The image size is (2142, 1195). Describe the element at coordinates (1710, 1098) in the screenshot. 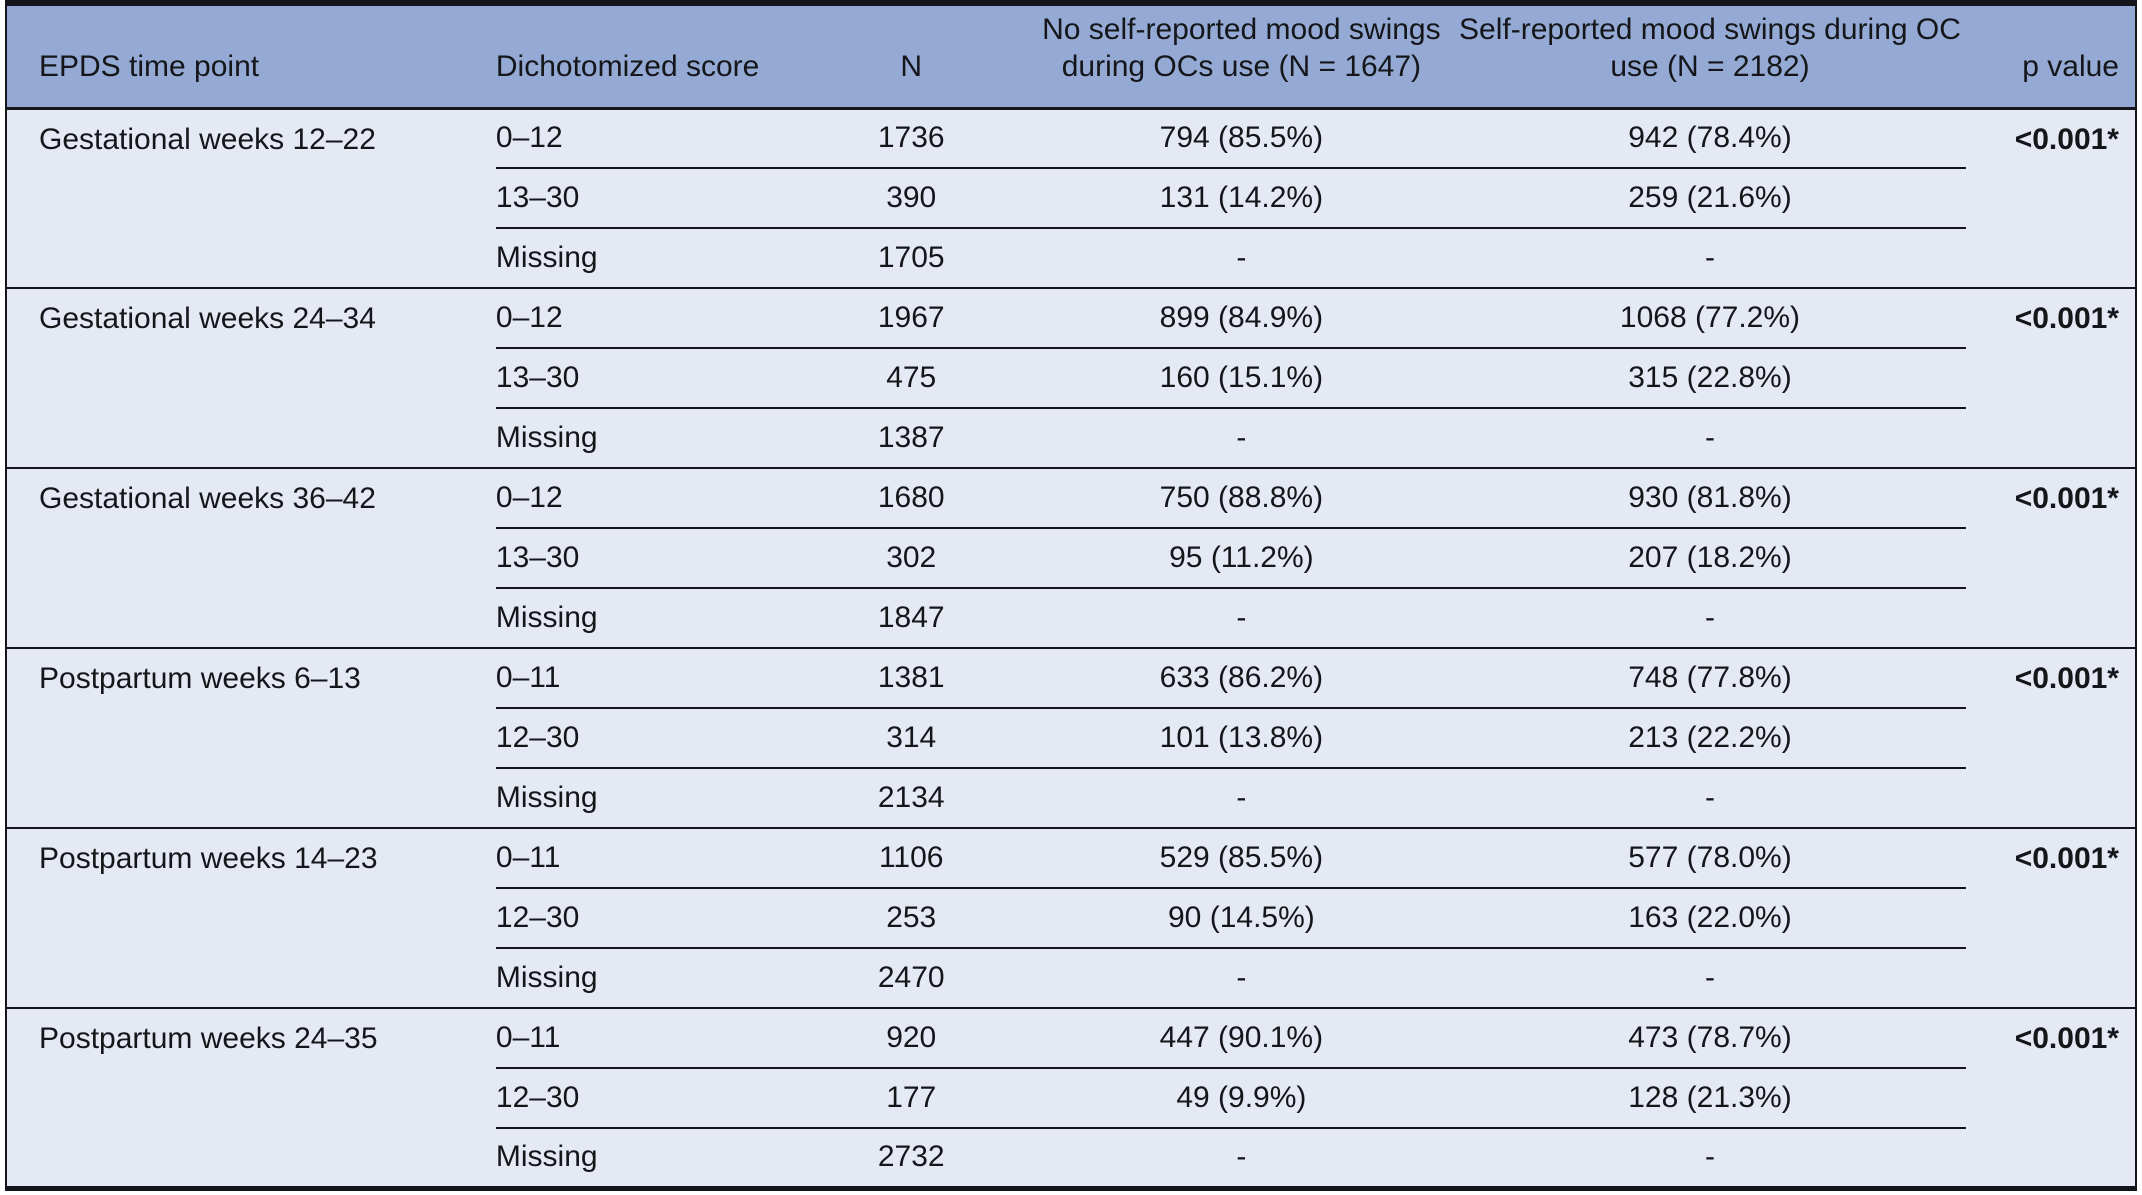

I see `mood-swings-cell: 128 (21.3%)` at that location.